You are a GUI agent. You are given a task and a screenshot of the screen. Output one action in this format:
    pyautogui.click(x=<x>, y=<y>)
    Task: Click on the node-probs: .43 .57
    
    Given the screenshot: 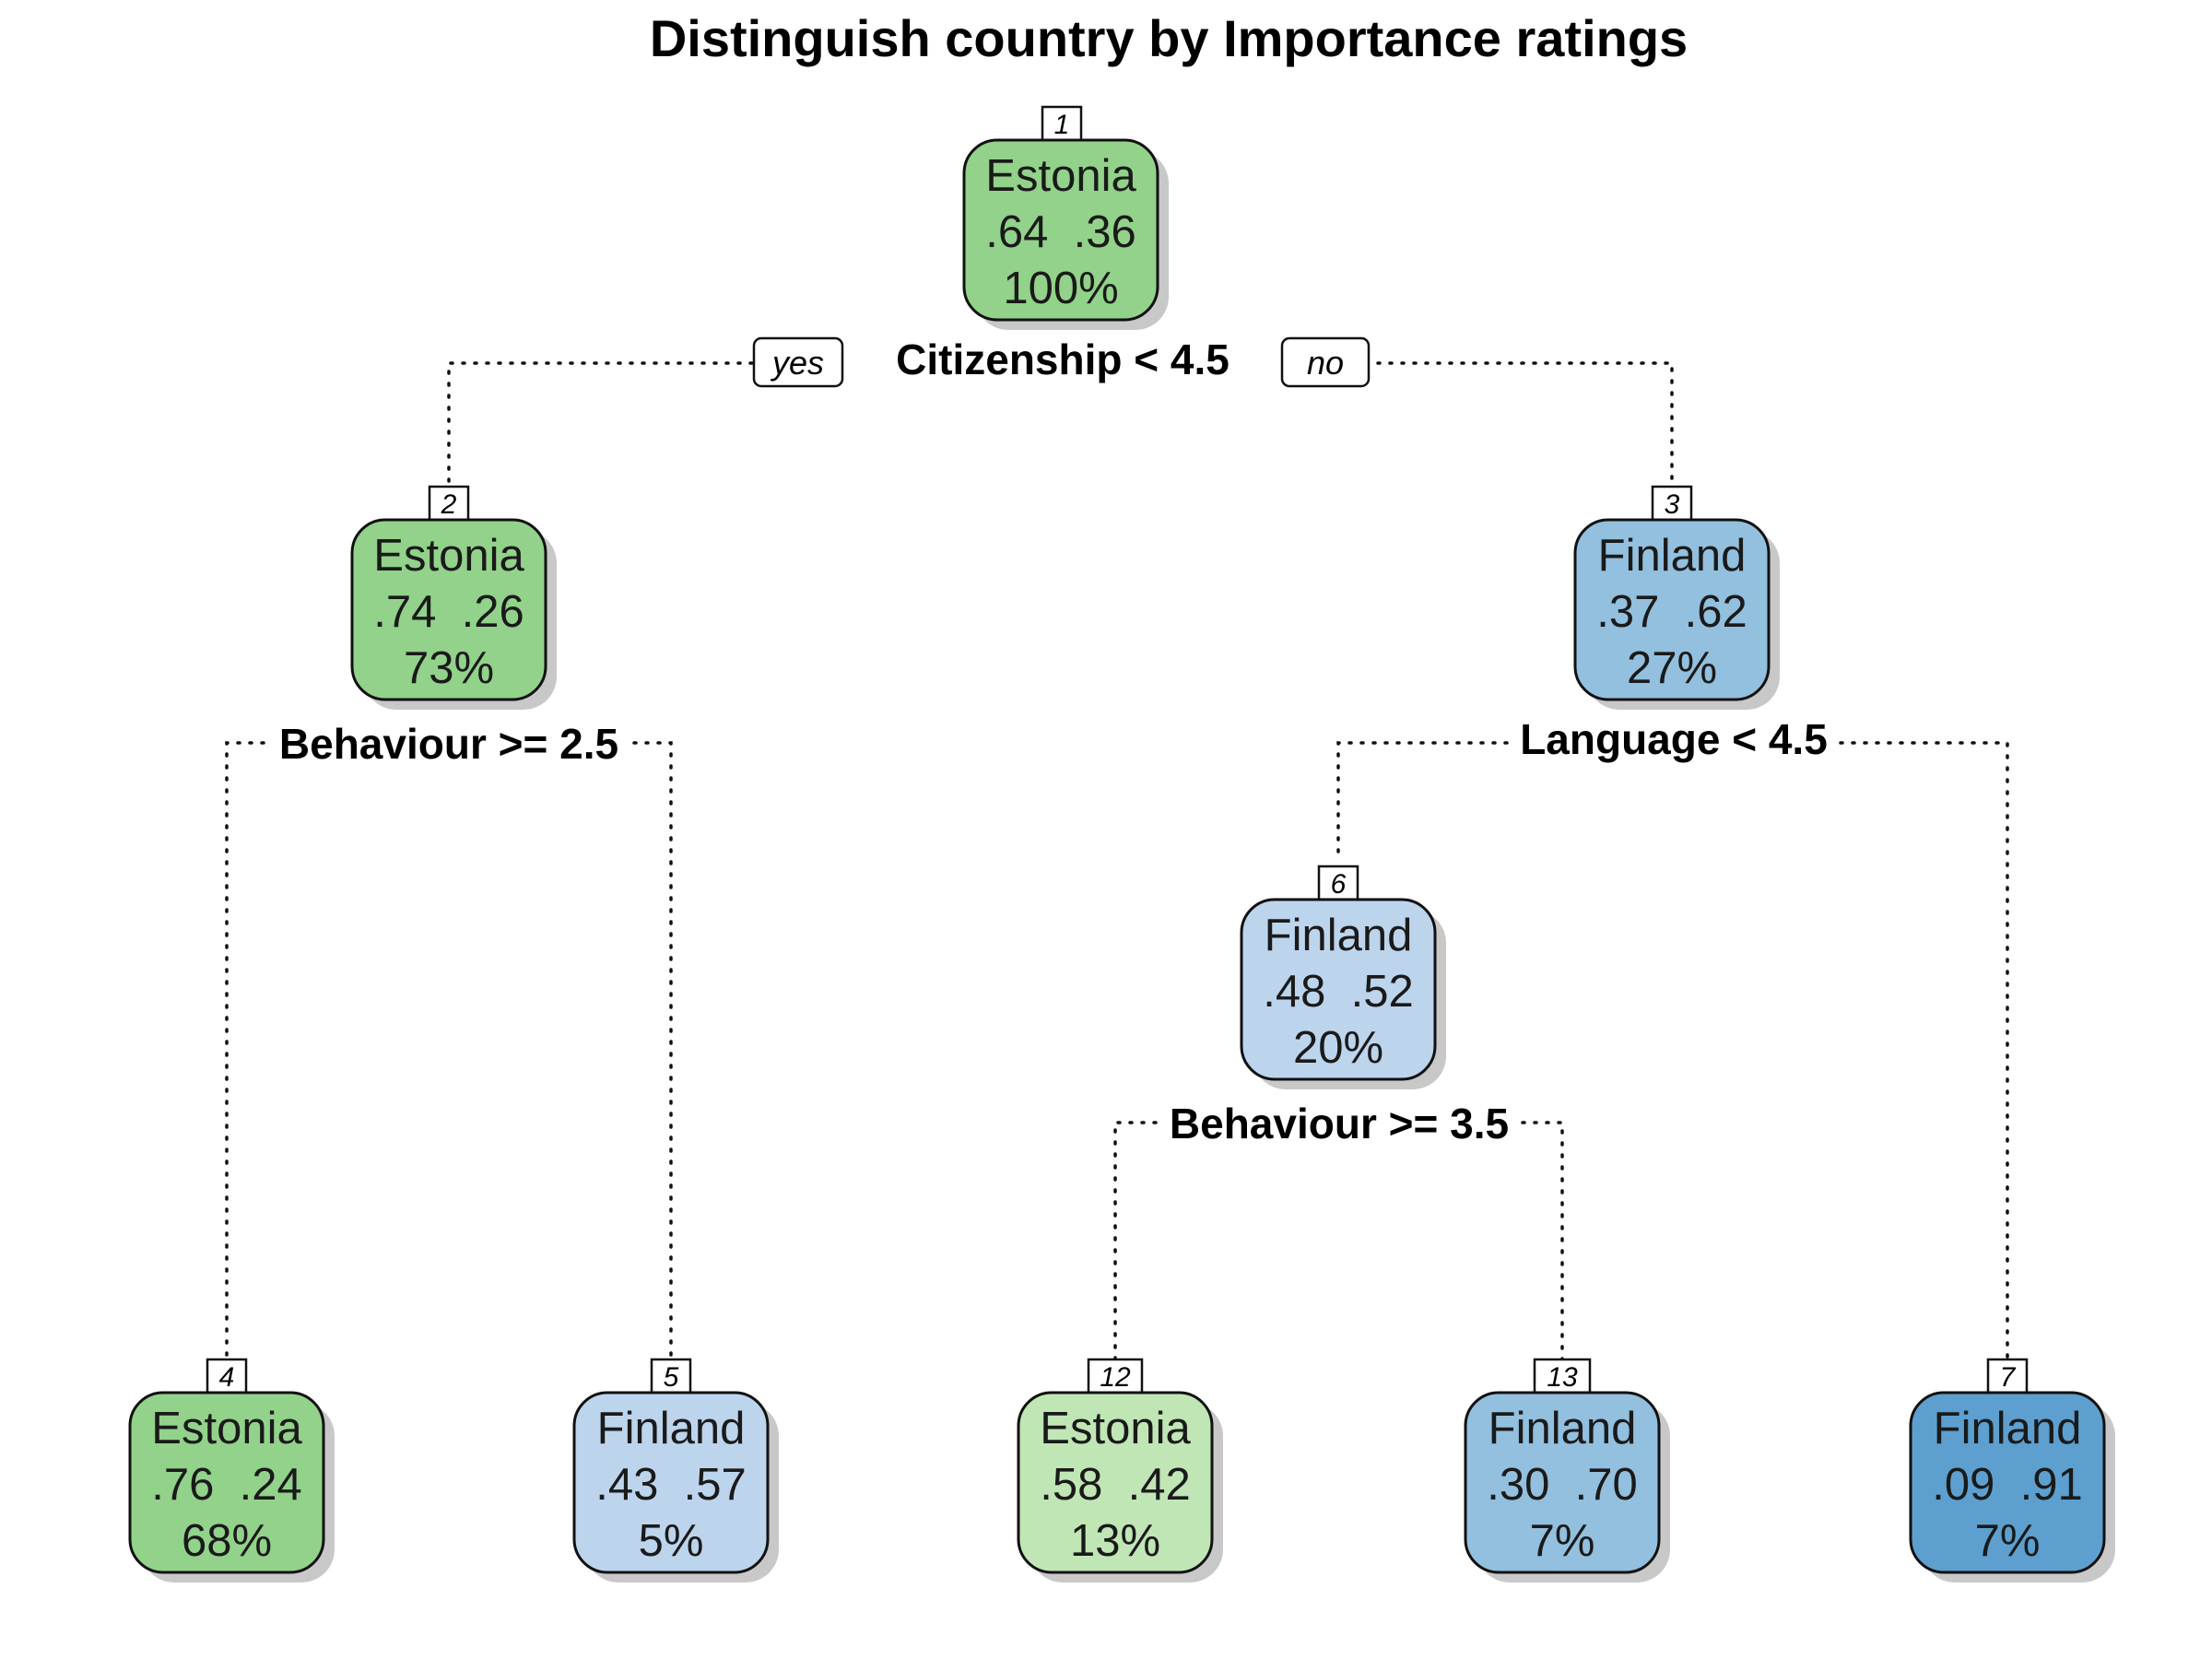 What is the action you would take?
    pyautogui.click(x=670, y=1485)
    